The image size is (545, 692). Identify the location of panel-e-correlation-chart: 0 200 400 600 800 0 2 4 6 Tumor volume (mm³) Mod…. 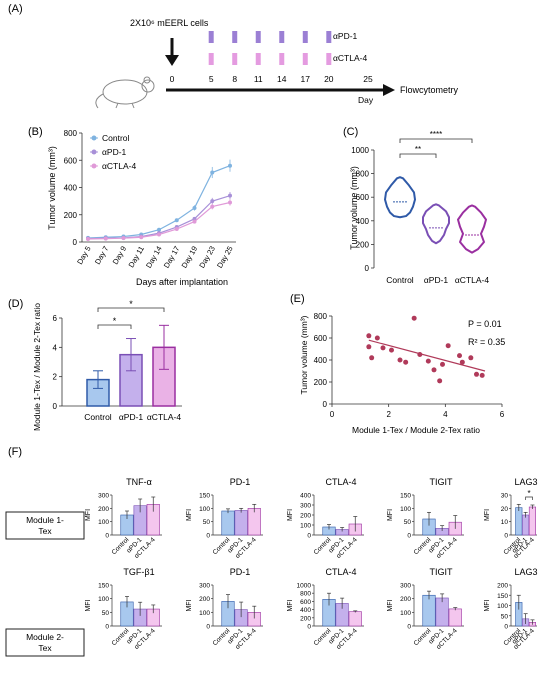
(402, 373).